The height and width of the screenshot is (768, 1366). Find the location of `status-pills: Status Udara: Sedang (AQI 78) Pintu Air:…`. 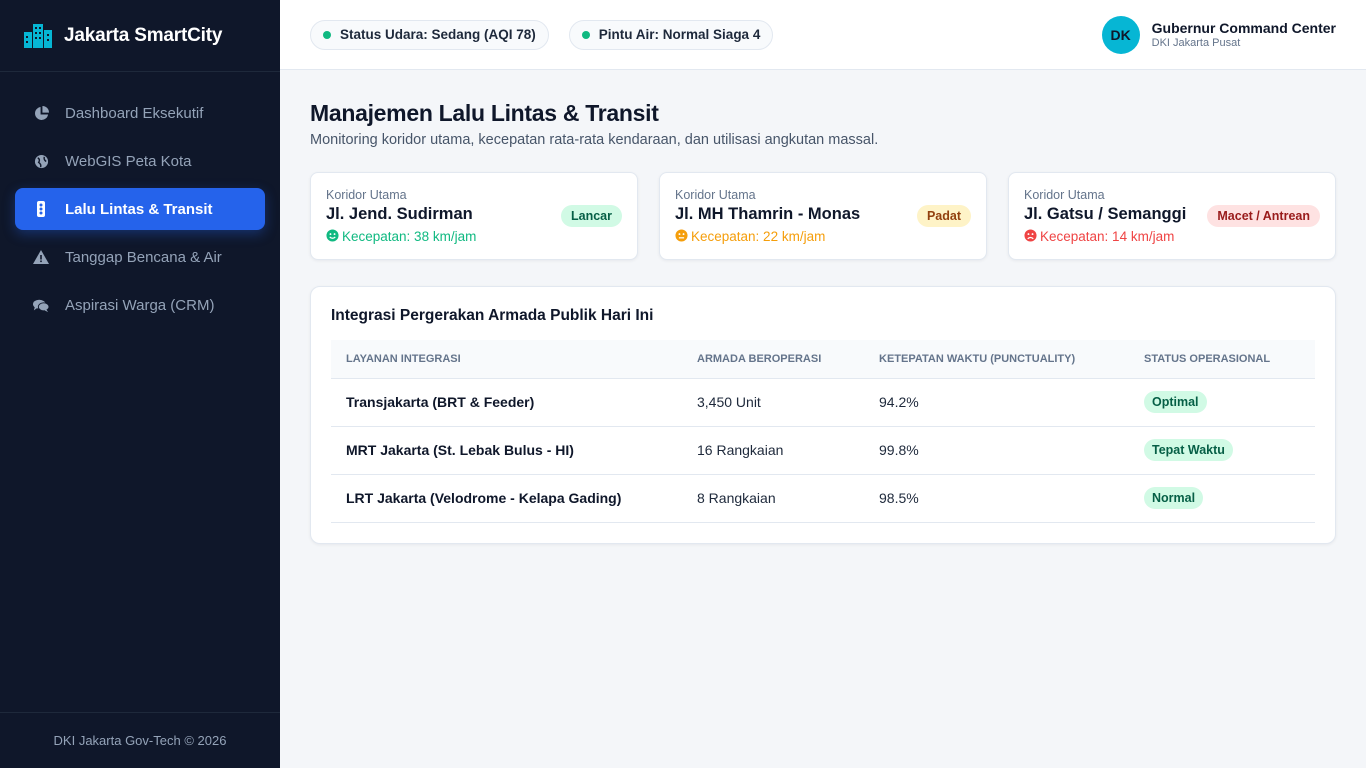

status-pills: Status Udara: Sedang (AQI 78) Pintu Air:… is located at coordinates (542, 34).